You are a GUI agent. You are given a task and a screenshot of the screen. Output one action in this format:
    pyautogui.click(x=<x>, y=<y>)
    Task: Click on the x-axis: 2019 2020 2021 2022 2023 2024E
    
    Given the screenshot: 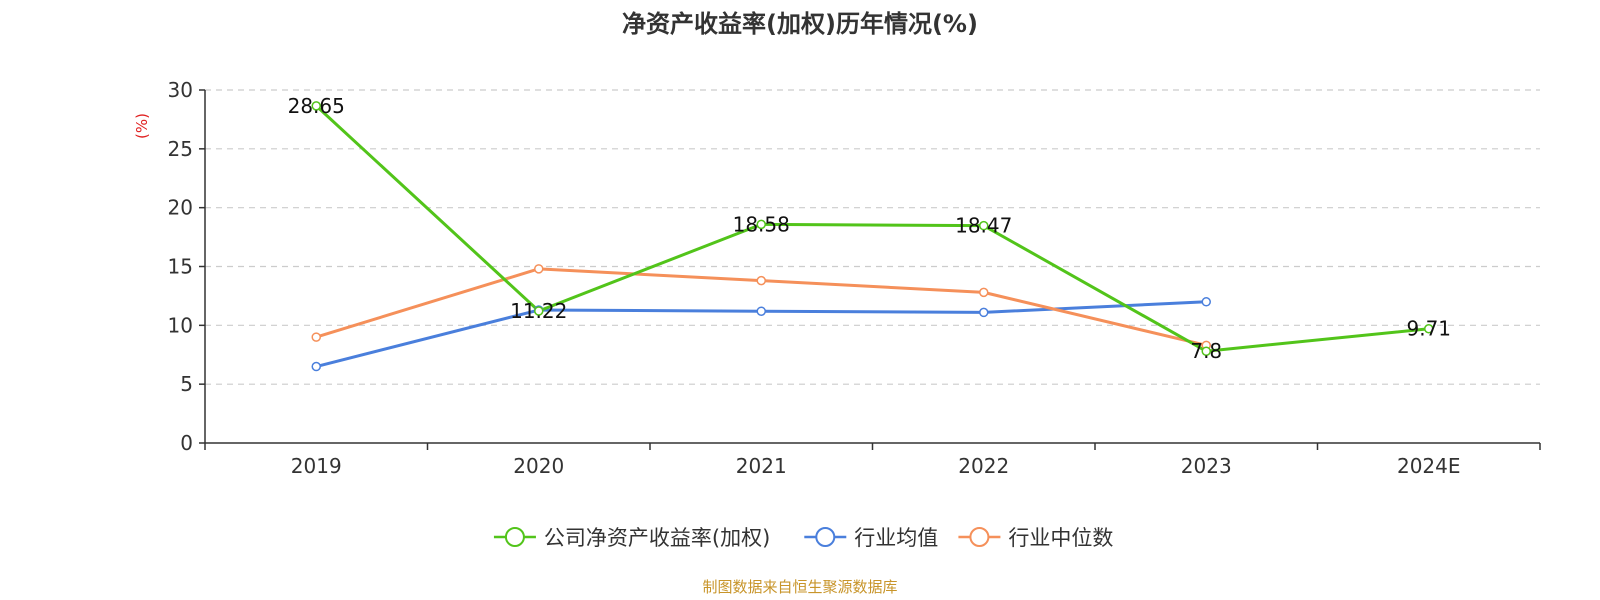 What is the action you would take?
    pyautogui.click(x=872, y=460)
    